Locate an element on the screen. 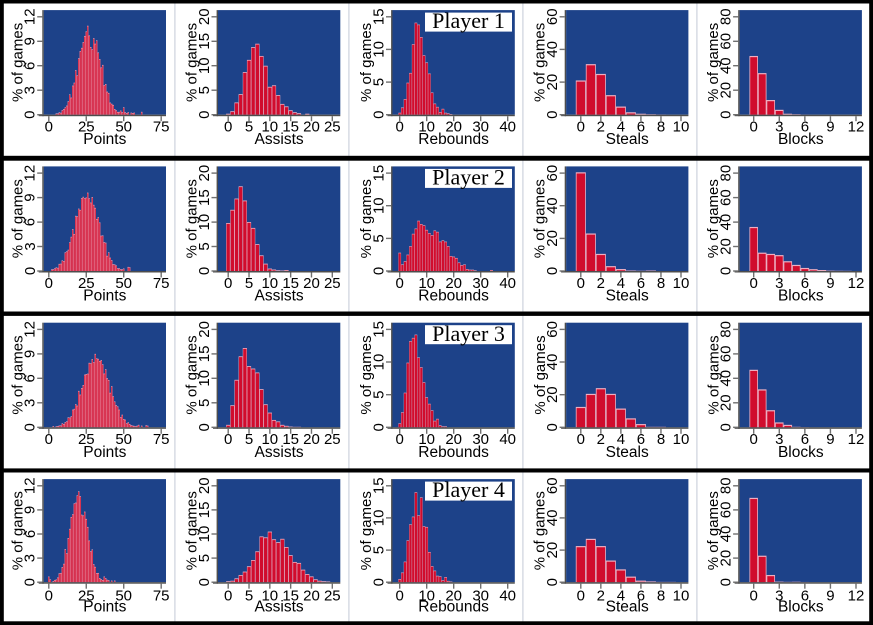  svg-text: Points is located at coordinates (104, 139).